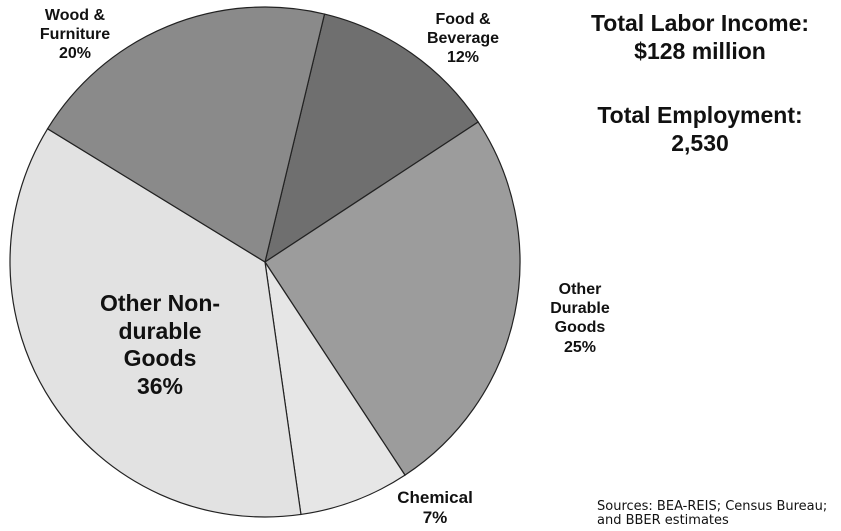 This screenshot has width=841, height=531. What do you see at coordinates (435, 518) in the screenshot?
I see `value-label: 7%` at bounding box center [435, 518].